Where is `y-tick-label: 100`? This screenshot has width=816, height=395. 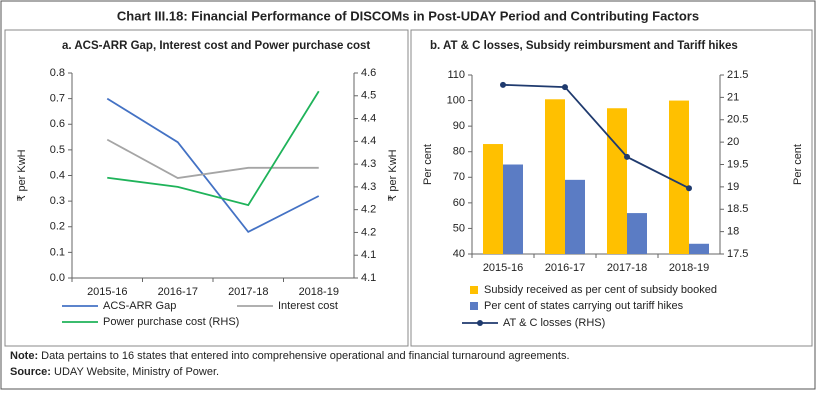
y-tick-label: 100 is located at coordinates (456, 100).